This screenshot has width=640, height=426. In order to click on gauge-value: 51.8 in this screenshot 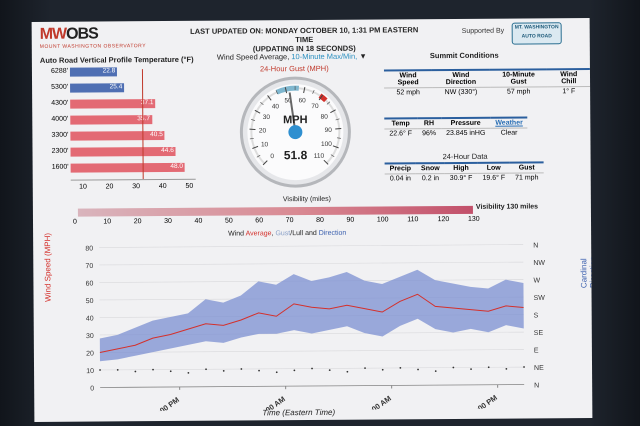, I will do `click(296, 155)`.